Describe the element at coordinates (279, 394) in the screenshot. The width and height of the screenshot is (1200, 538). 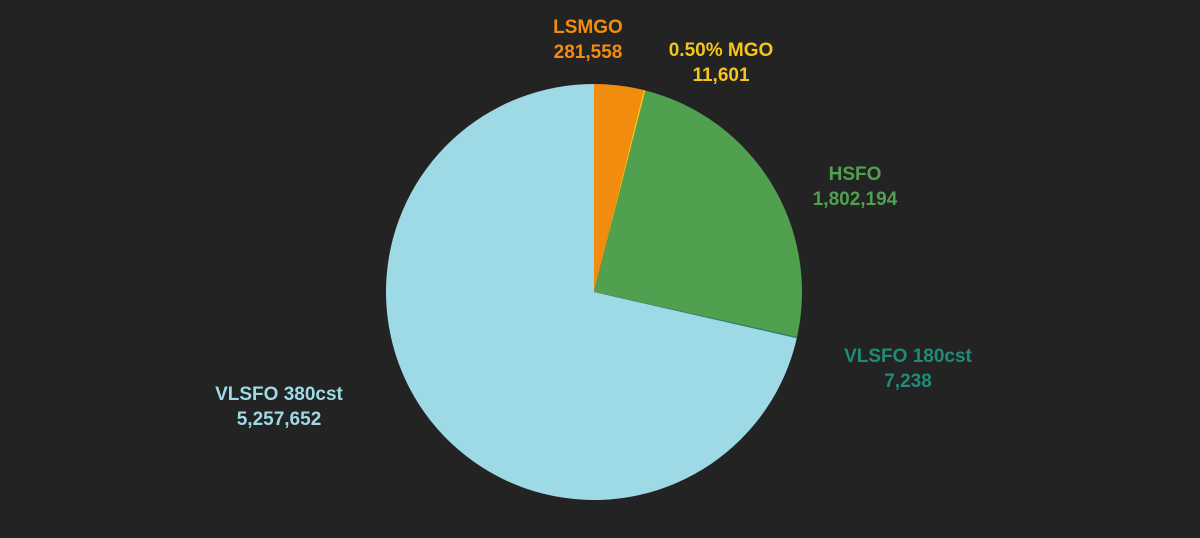
I see `slice-label-vlsfo-380cst: VLSFO 380cst` at that location.